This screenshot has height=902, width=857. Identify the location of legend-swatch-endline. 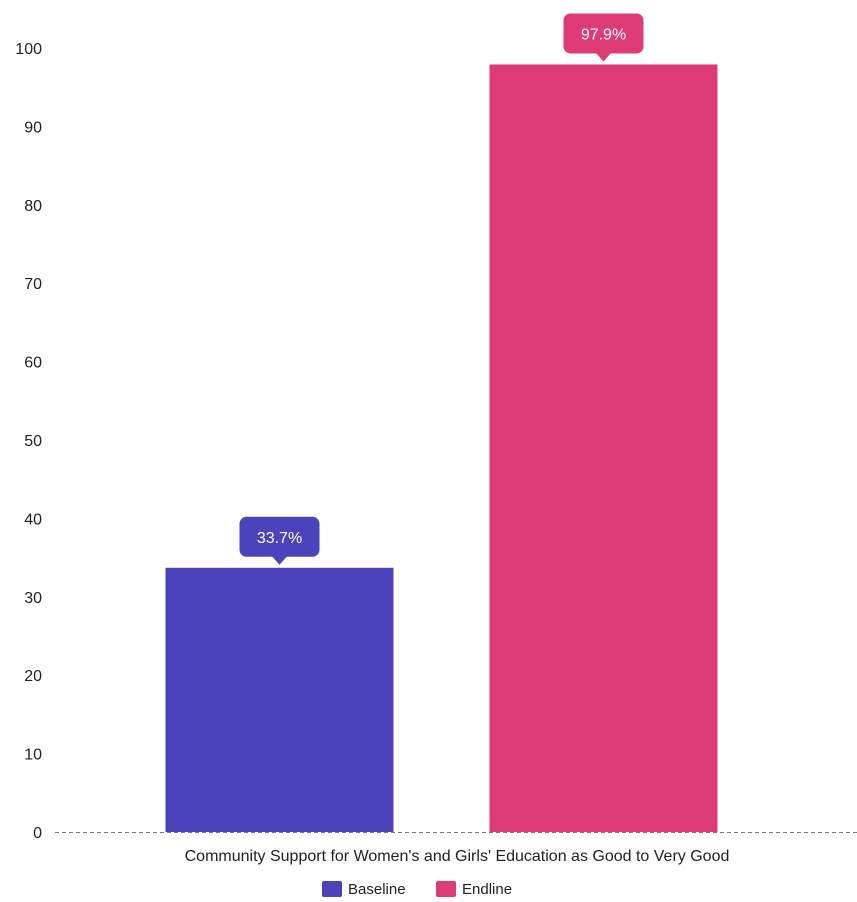
(446, 889).